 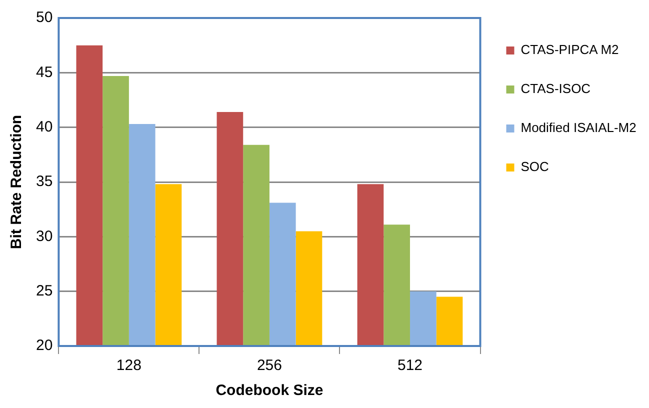 I want to click on x-tick-label: 128, so click(x=129, y=365).